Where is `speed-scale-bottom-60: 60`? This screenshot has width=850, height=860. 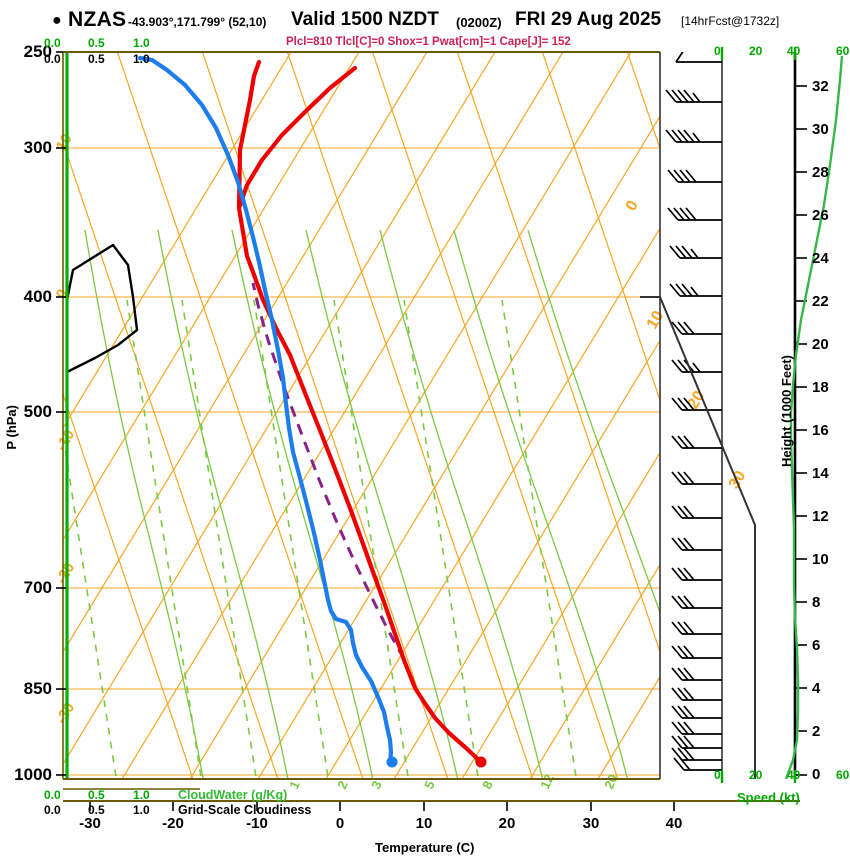 speed-scale-bottom-60: 60 is located at coordinates (843, 775).